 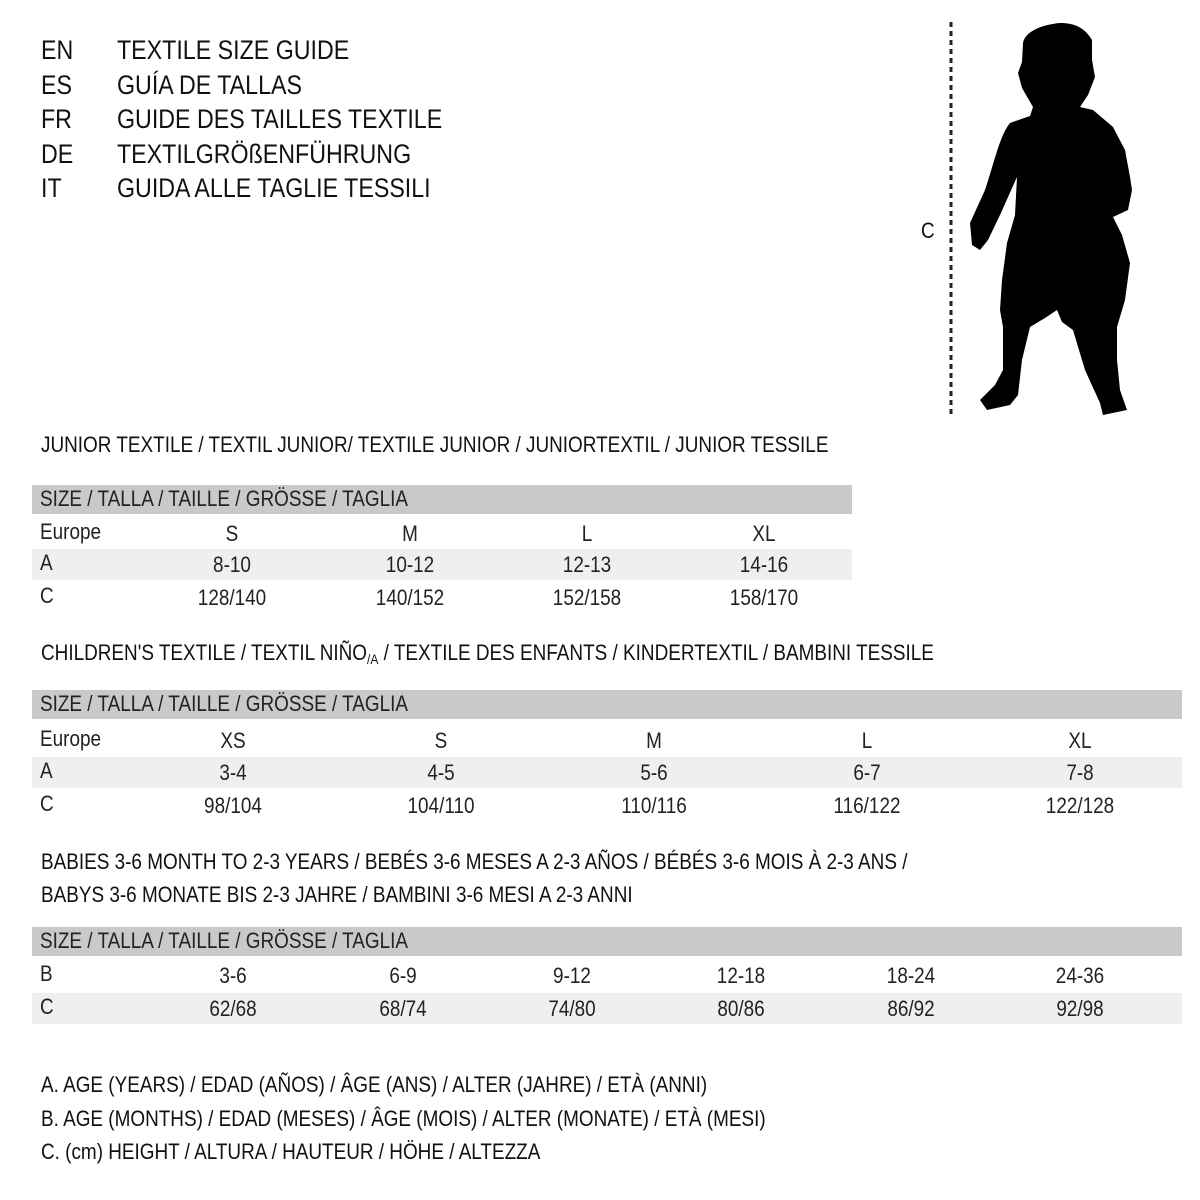 I want to click on table-cell: 18-24, so click(x=911, y=975).